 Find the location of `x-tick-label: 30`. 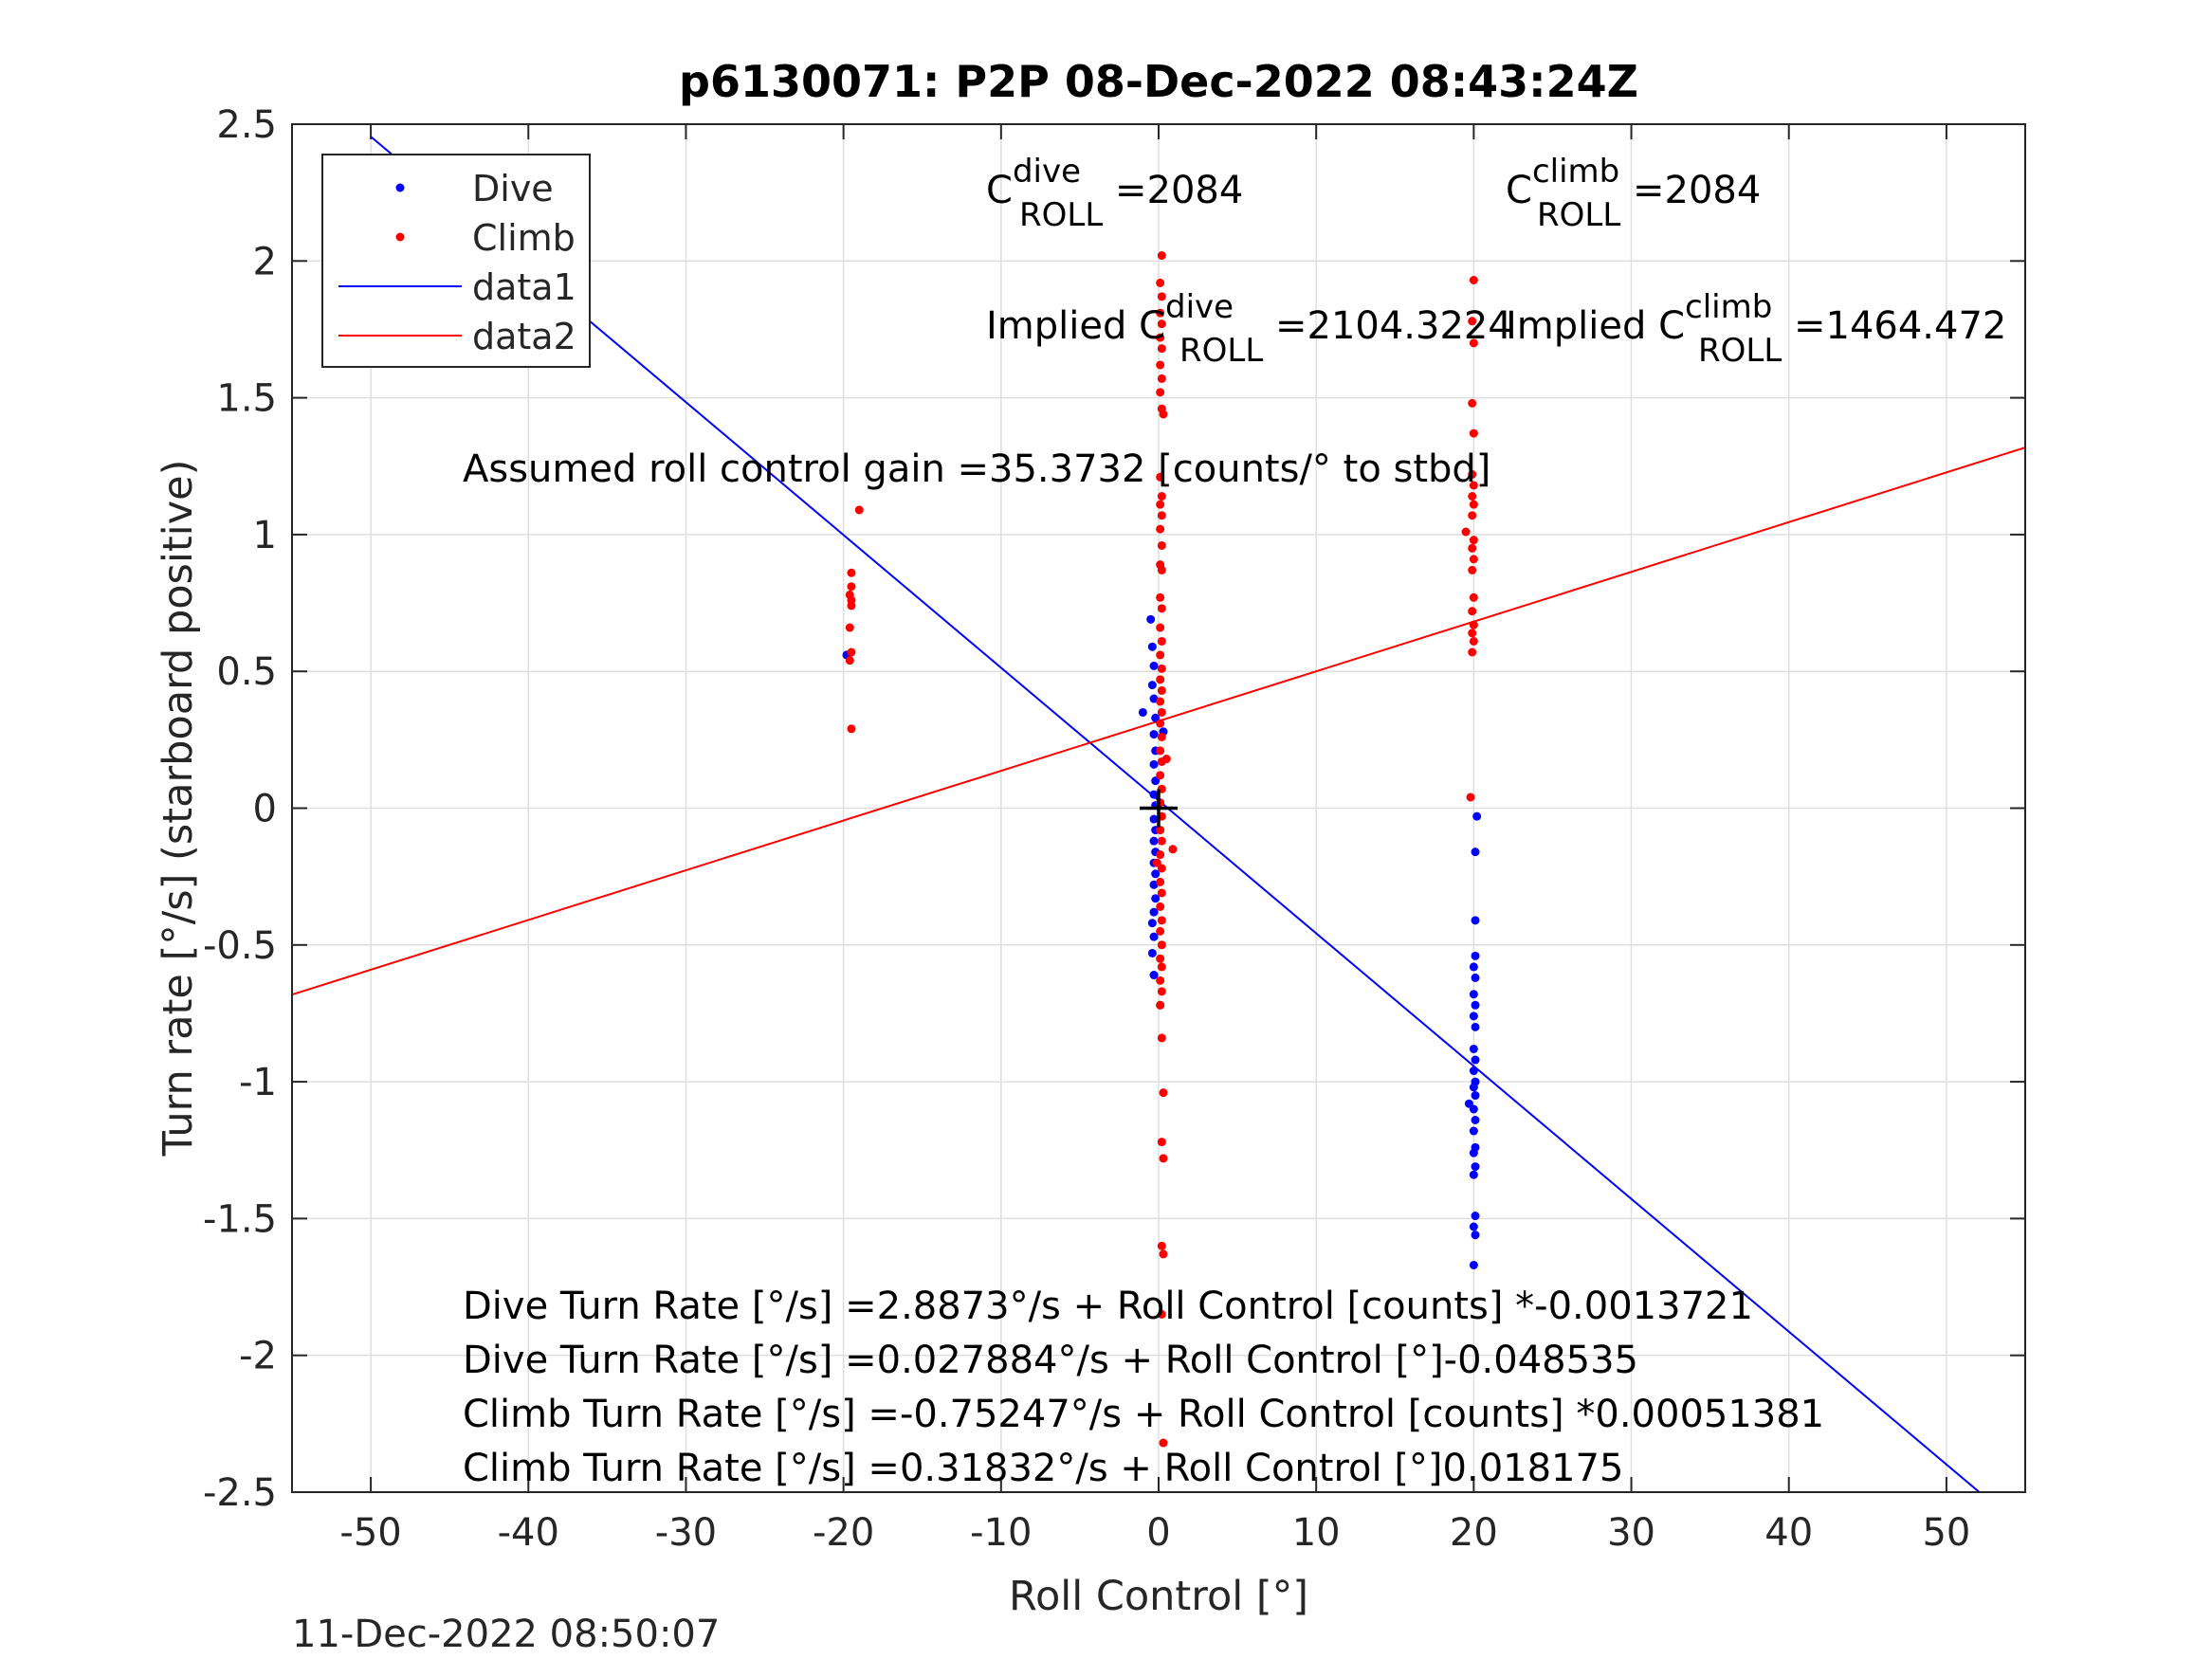

x-tick-label: 30 is located at coordinates (1631, 1533).